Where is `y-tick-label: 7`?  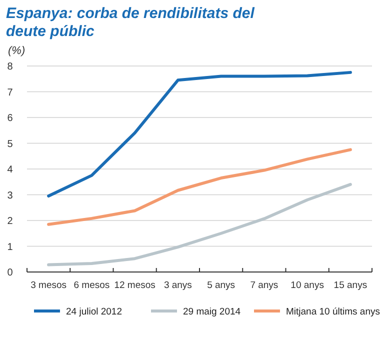 y-tick-label: 7 is located at coordinates (10, 92).